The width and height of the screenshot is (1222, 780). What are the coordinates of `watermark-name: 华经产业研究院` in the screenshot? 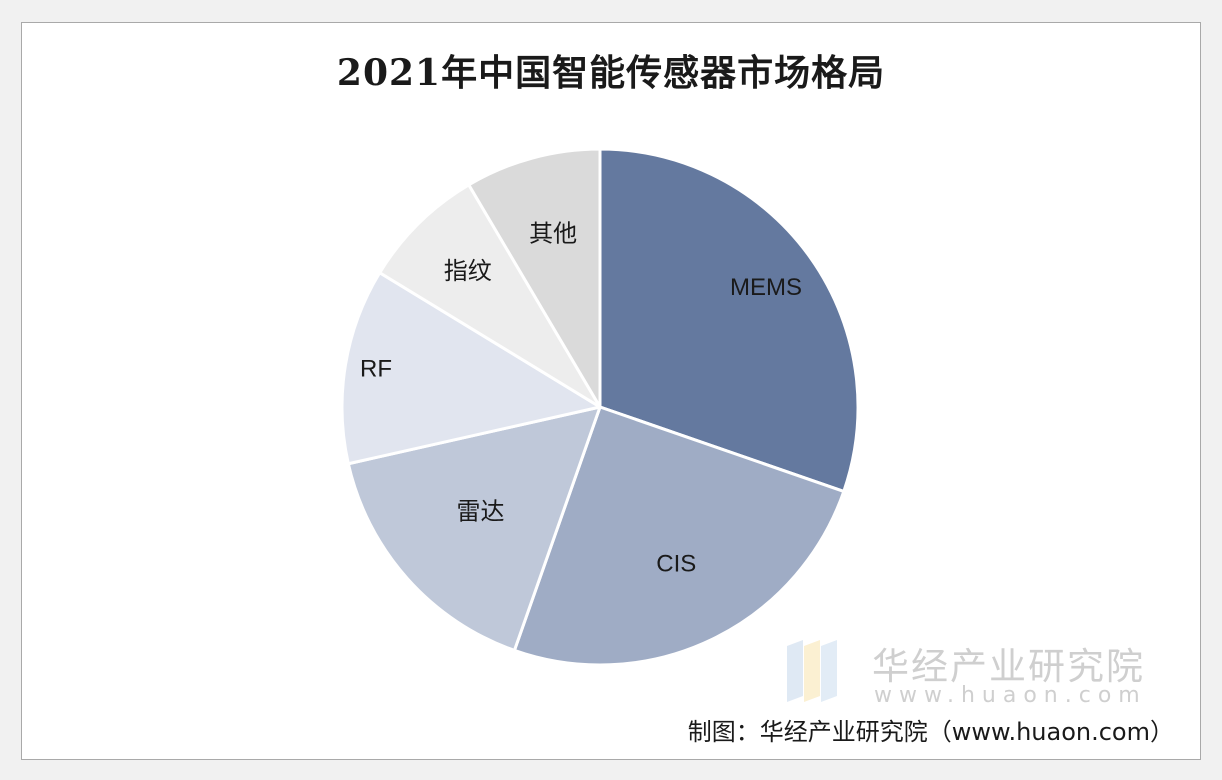 It's located at (1008, 666).